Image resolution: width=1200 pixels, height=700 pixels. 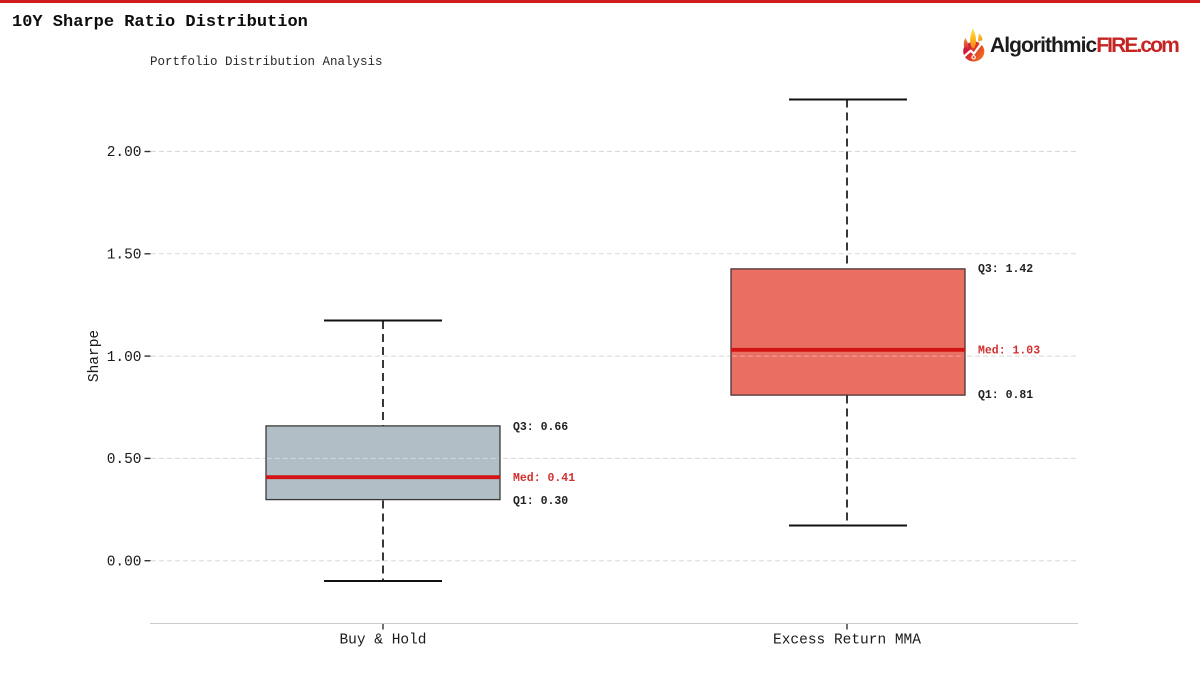 I want to click on svg-text: Sharpe, so click(x=95, y=356).